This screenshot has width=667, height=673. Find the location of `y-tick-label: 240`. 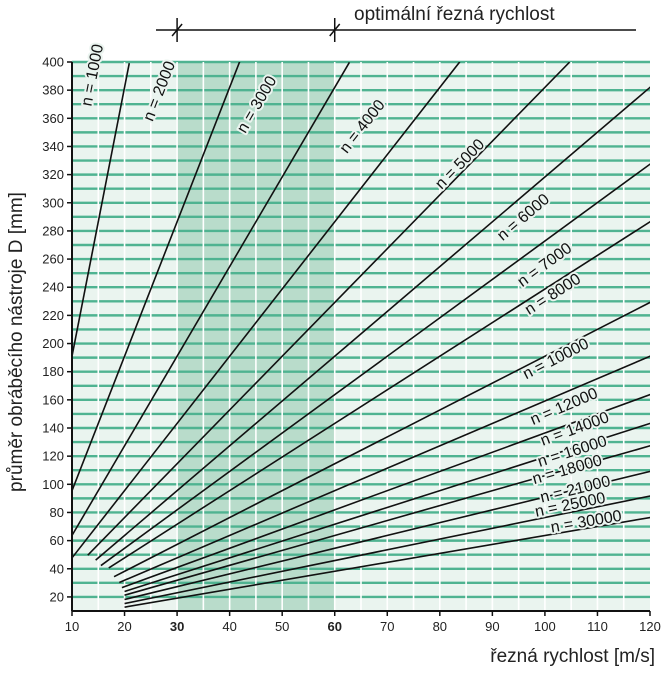

y-tick-label: 240 is located at coordinates (53, 287).